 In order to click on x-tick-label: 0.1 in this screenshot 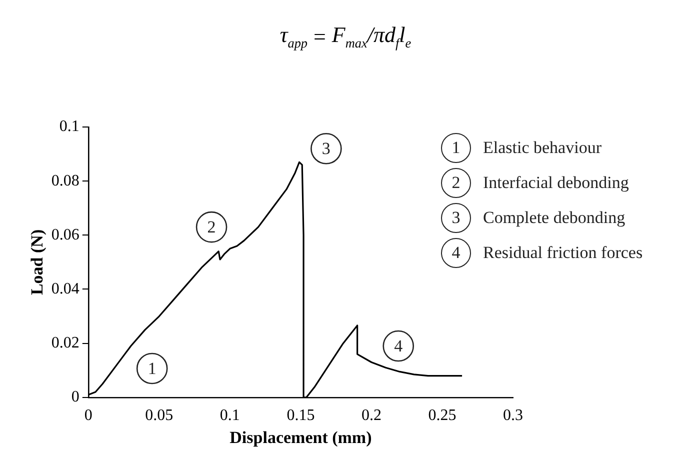, I will do `click(230, 415)`.